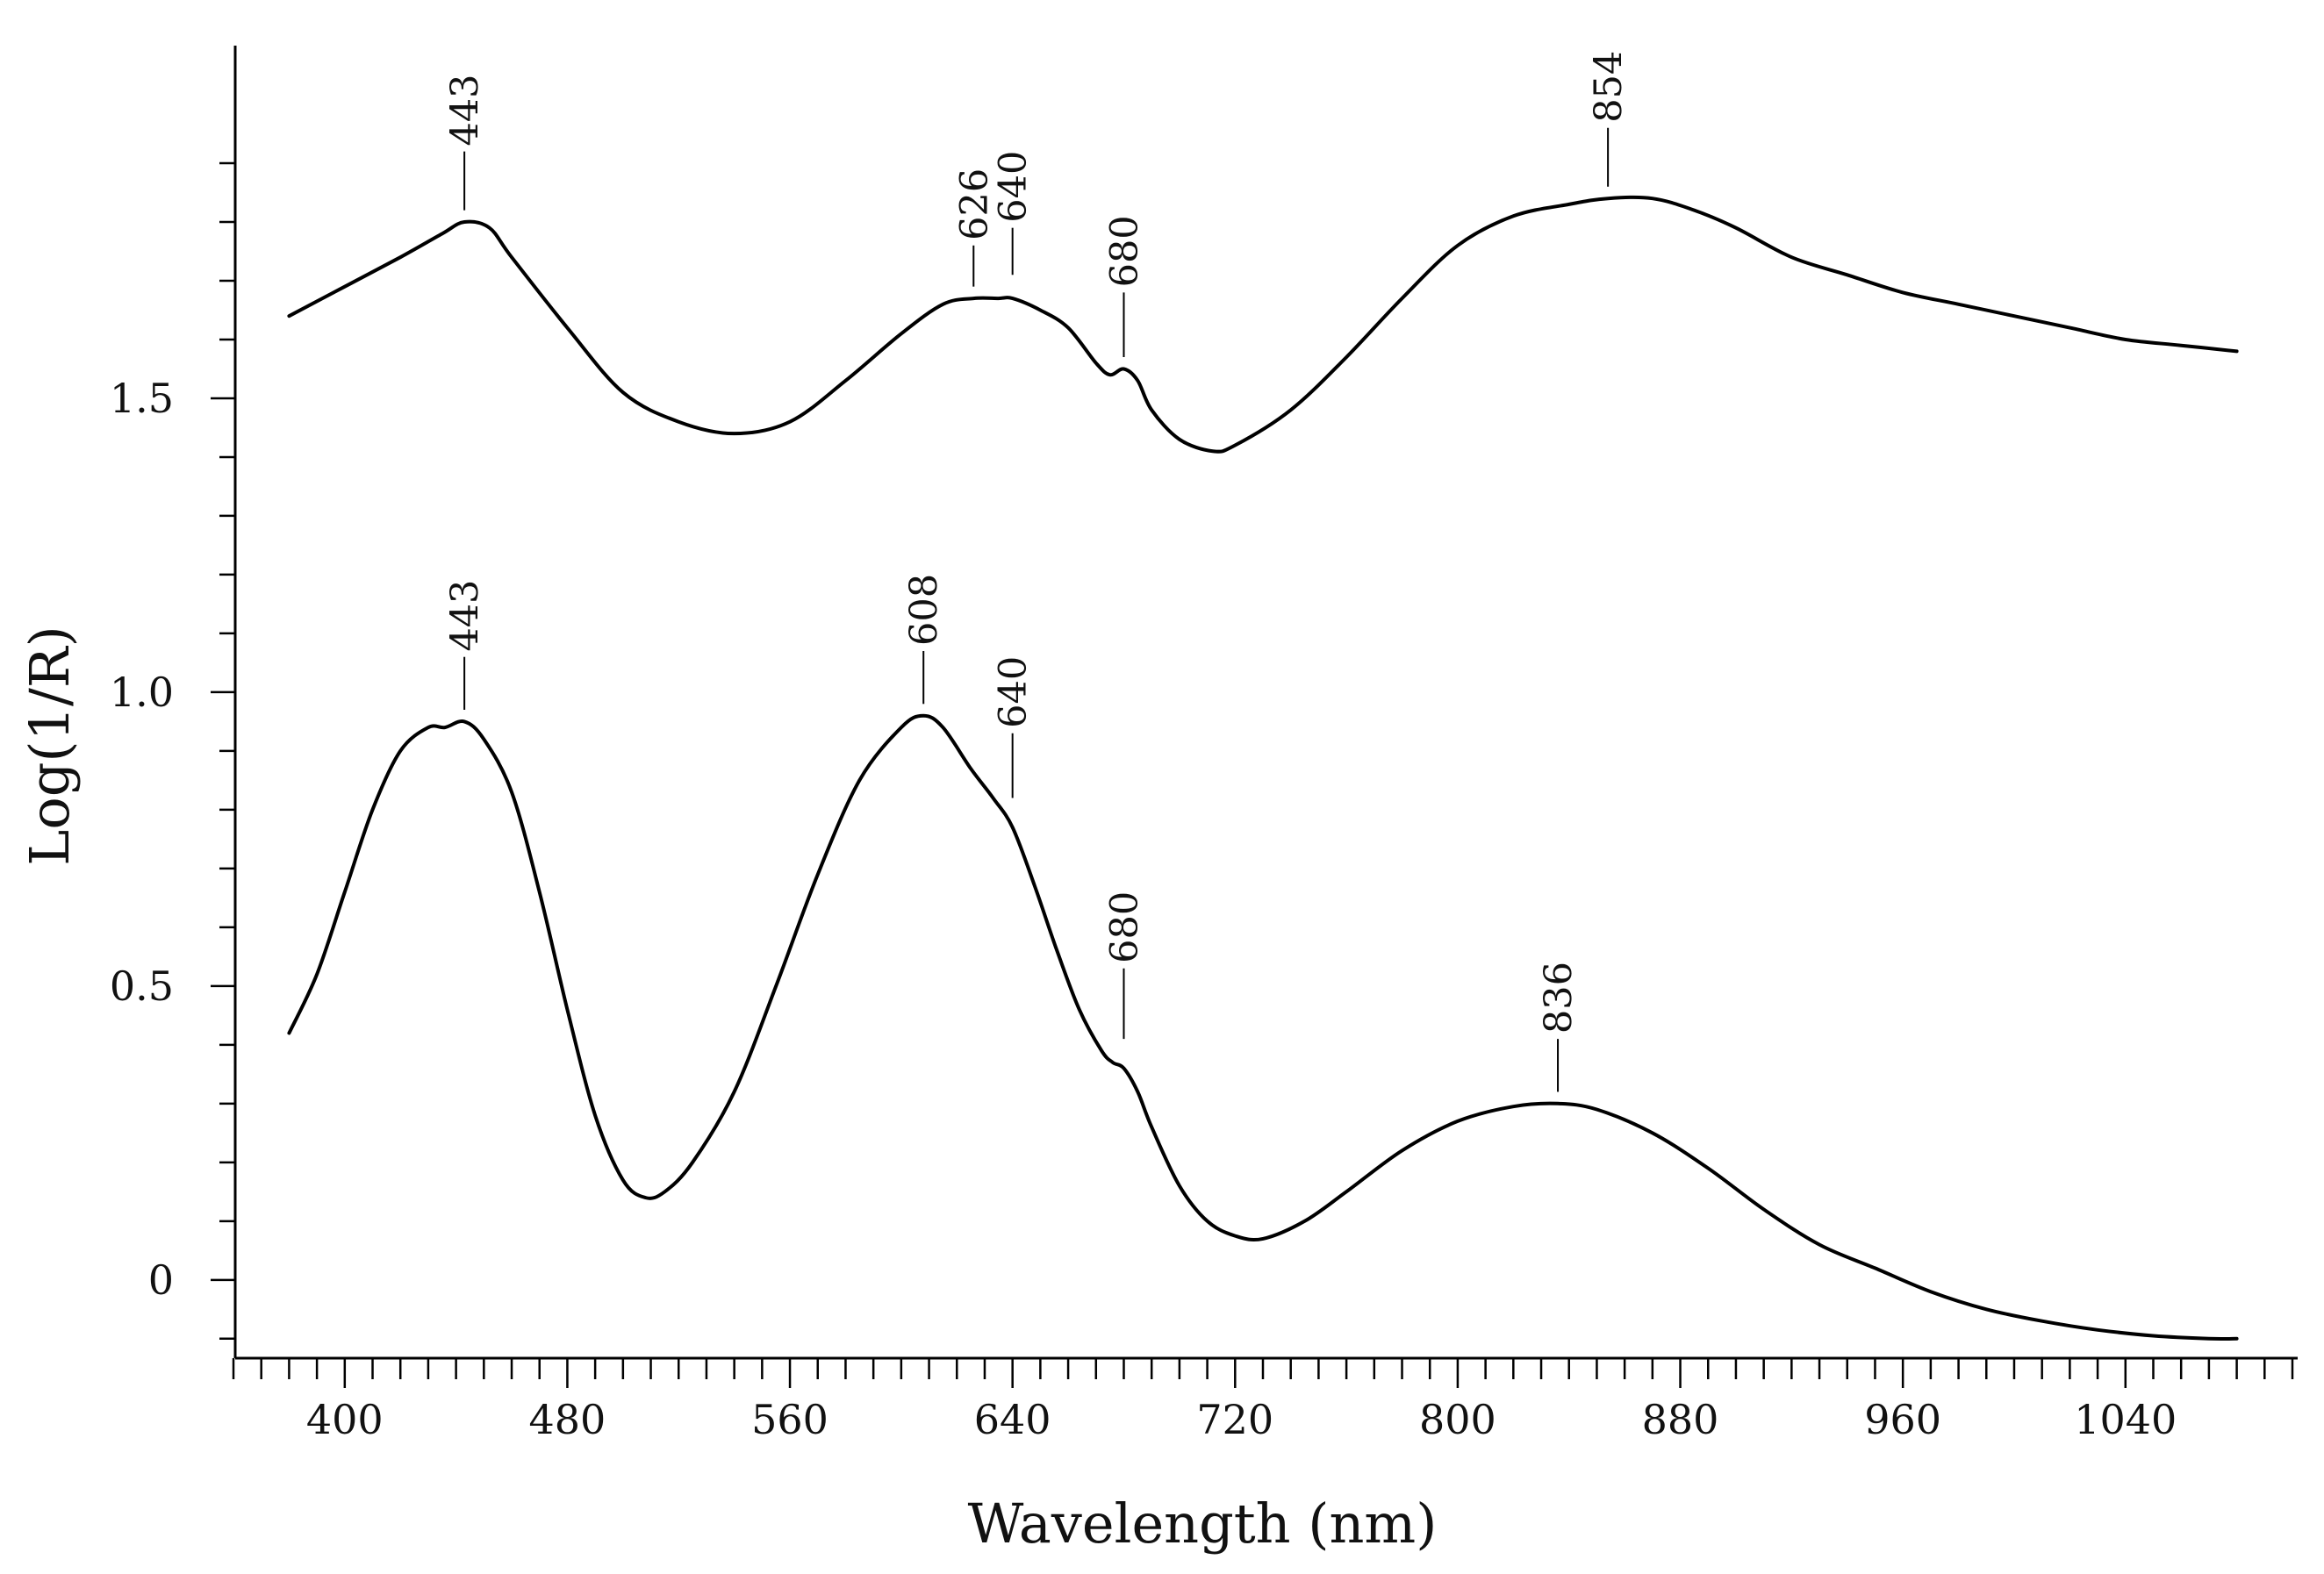 This screenshot has height=1574, width=2324. What do you see at coordinates (1203, 1524) in the screenshot?
I see `x-axis-title: Wavelength (nm)` at bounding box center [1203, 1524].